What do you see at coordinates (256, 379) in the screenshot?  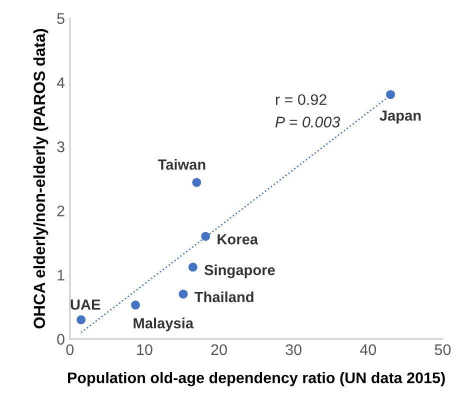 I see `x-axis-title: Population old-age dependency ratio (UN data 2015)` at bounding box center [256, 379].